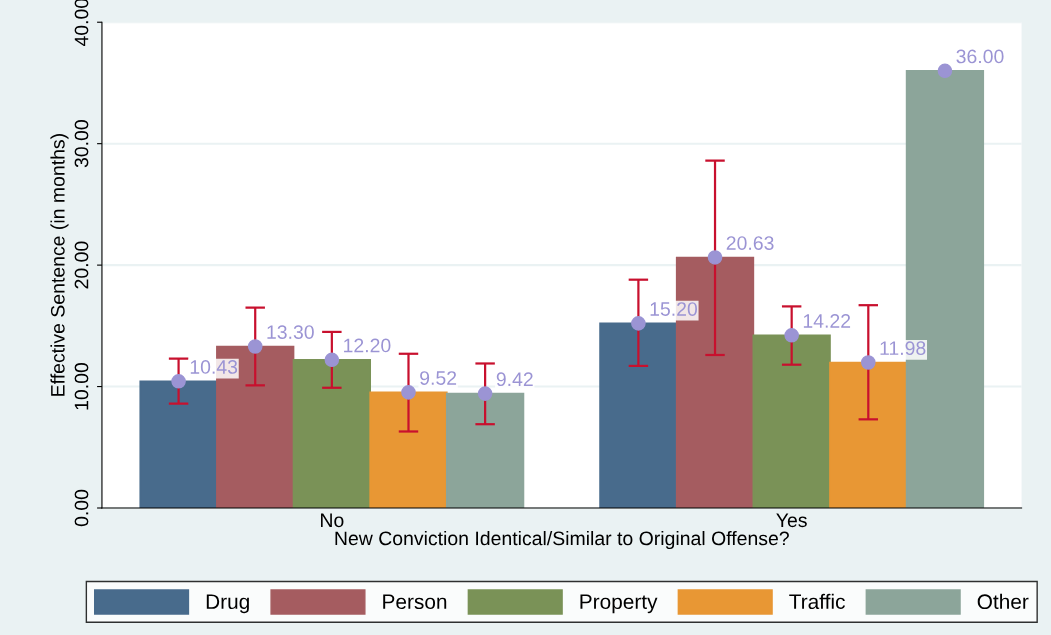  I want to click on legend-label: Traffic, so click(817, 601).